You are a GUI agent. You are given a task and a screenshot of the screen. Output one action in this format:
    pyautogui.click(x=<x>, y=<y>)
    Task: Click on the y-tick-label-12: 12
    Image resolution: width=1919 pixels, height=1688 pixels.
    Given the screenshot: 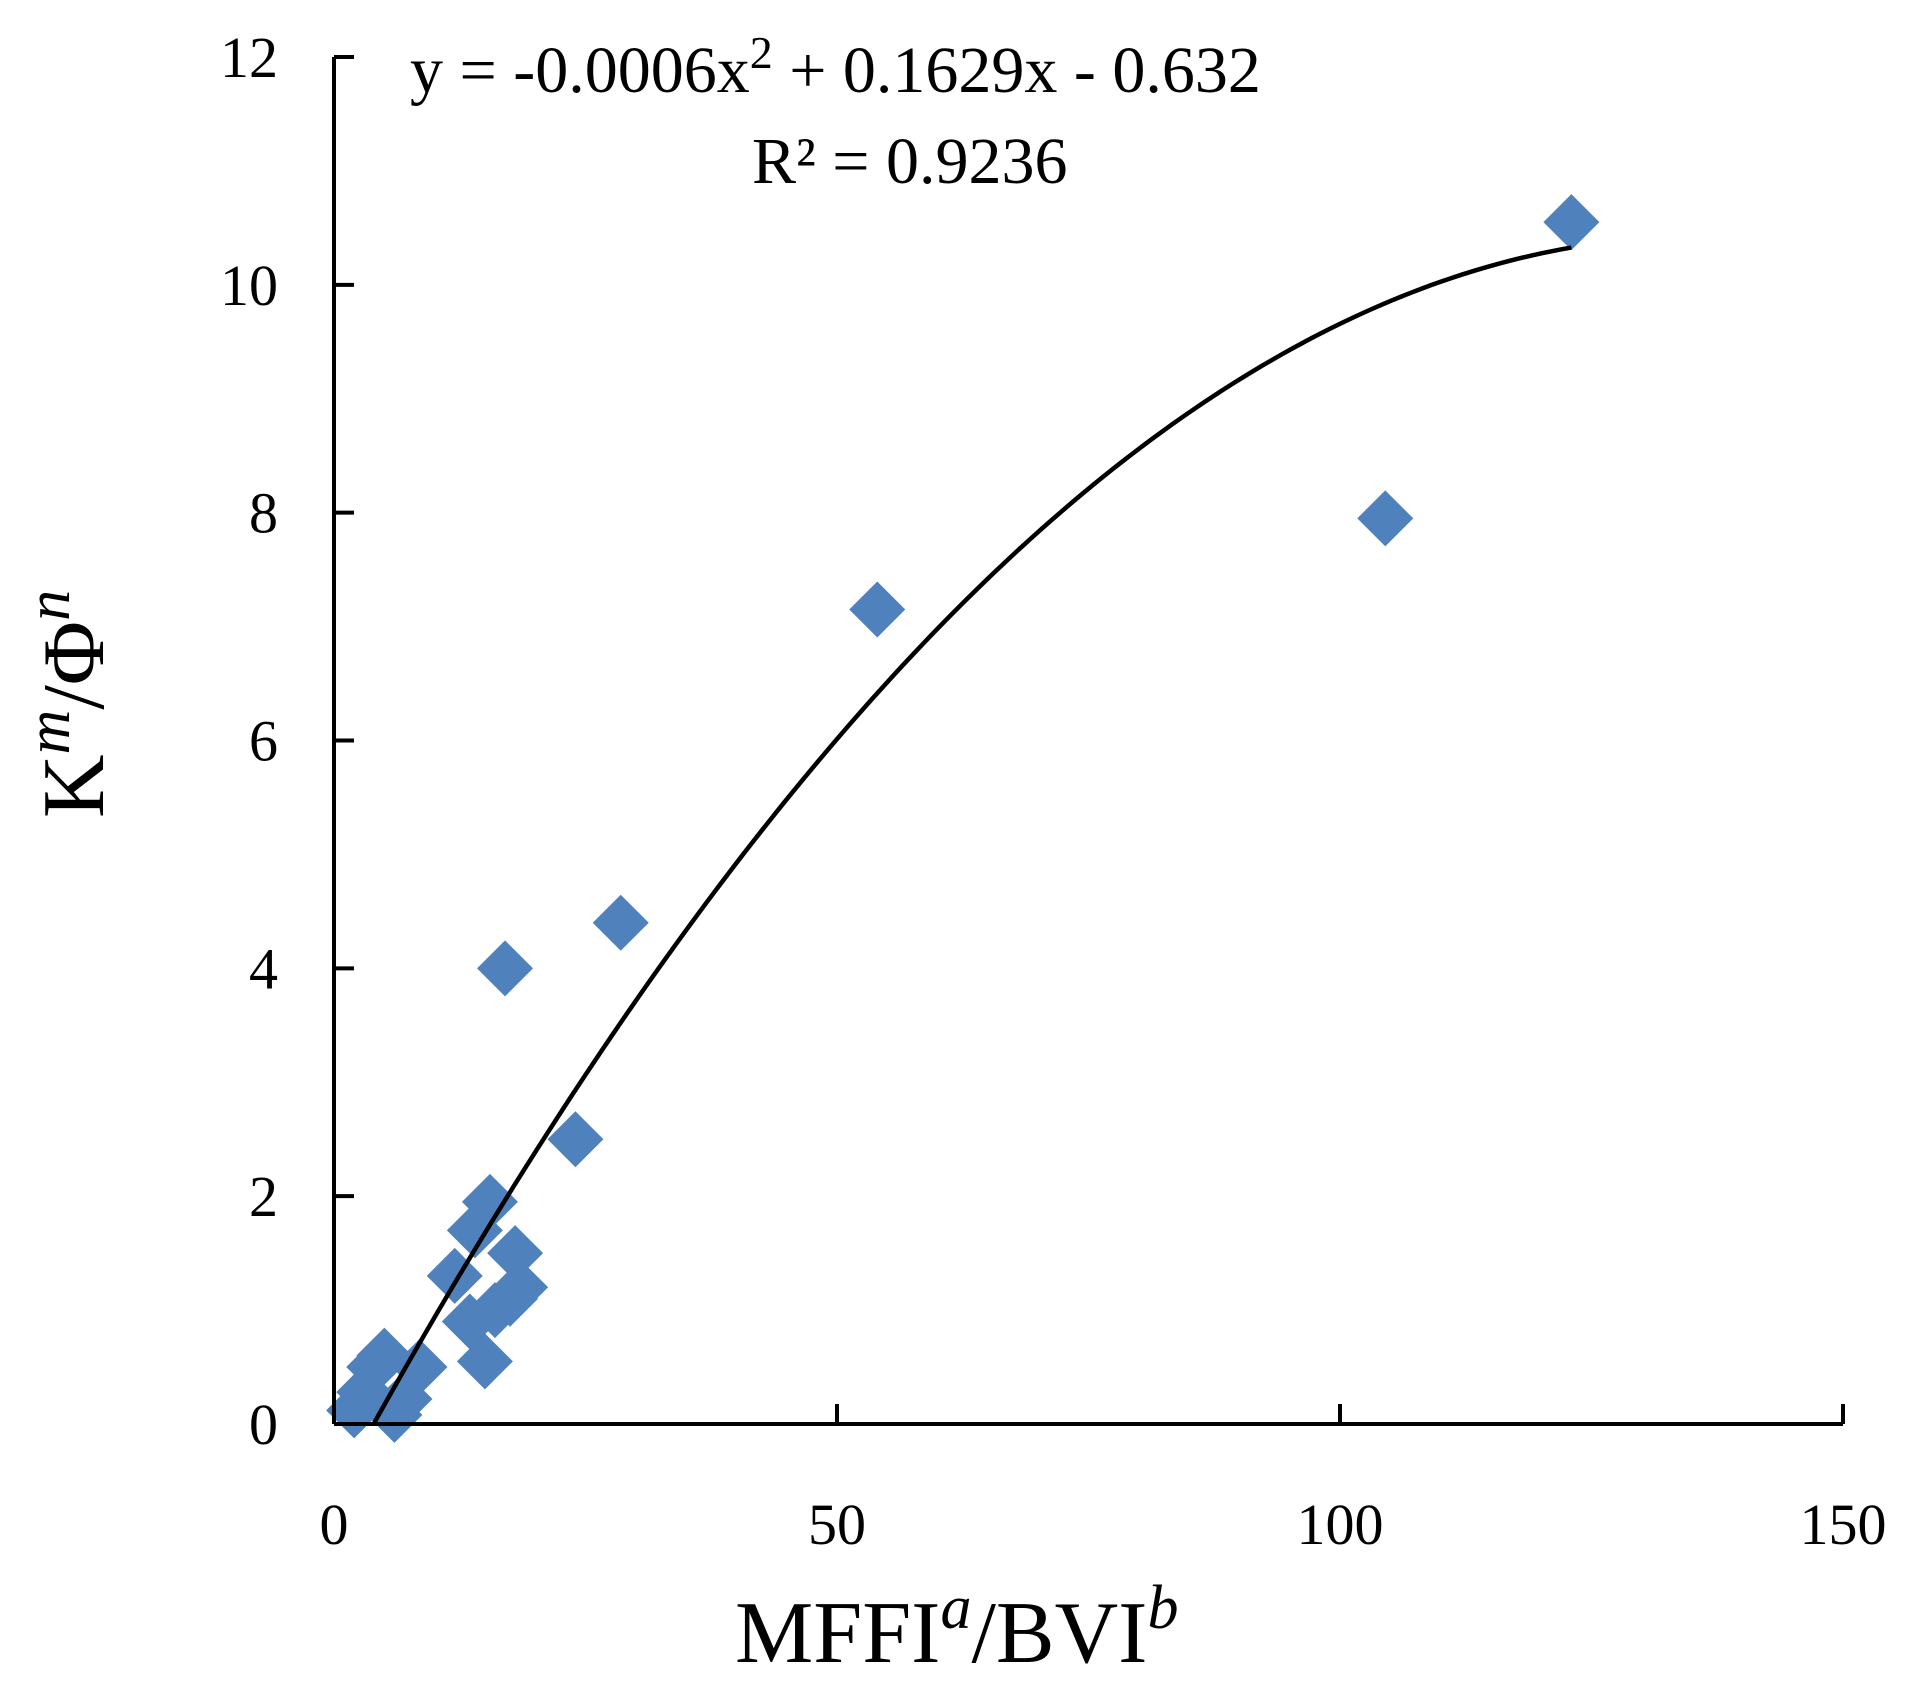 What is the action you would take?
    pyautogui.click(x=249, y=57)
    